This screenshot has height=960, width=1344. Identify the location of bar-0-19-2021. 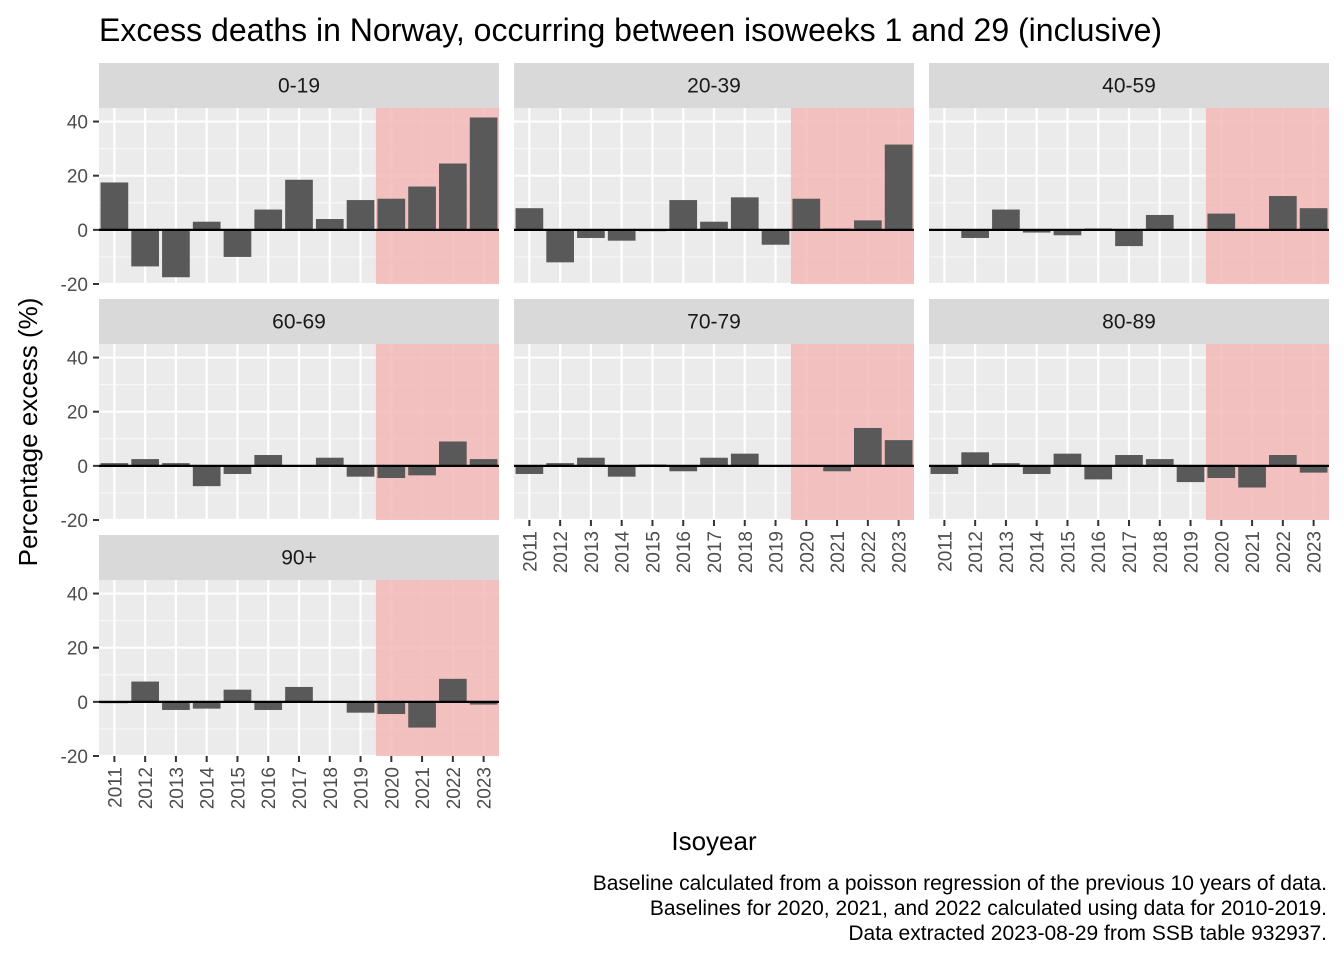
(422, 208).